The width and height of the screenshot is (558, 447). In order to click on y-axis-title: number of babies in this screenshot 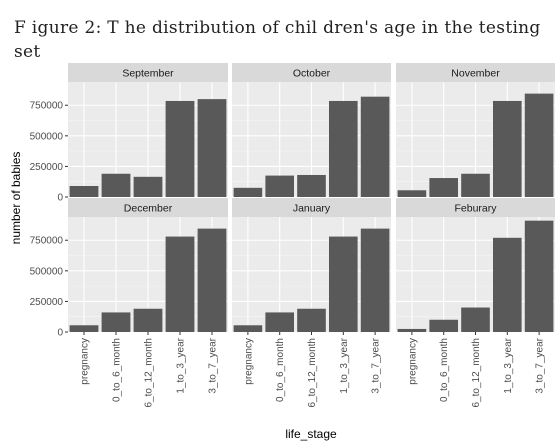, I will do `click(16, 198)`.